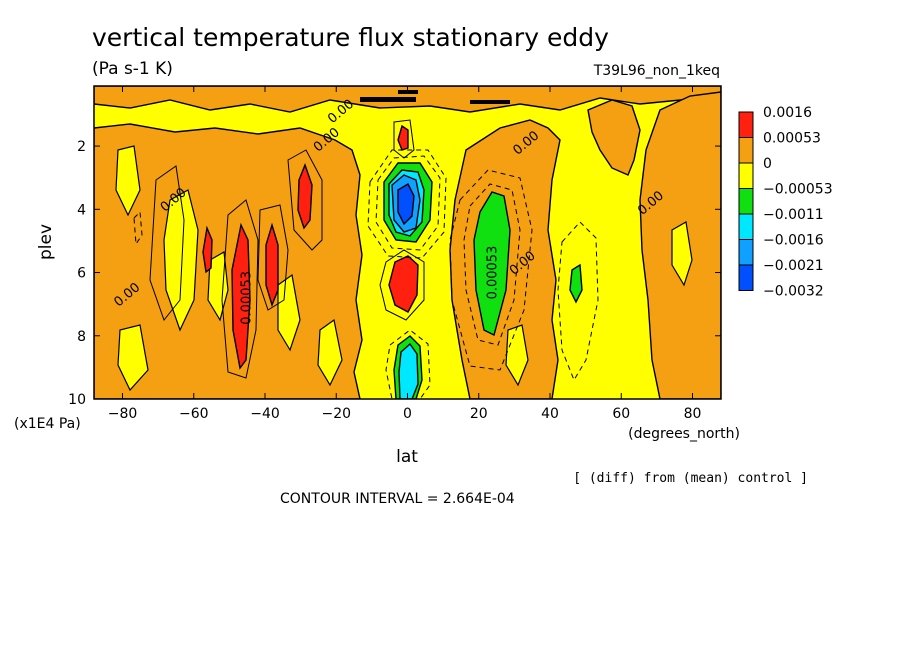 The image size is (904, 654). I want to click on orange-rim-equator, so click(402, 285).